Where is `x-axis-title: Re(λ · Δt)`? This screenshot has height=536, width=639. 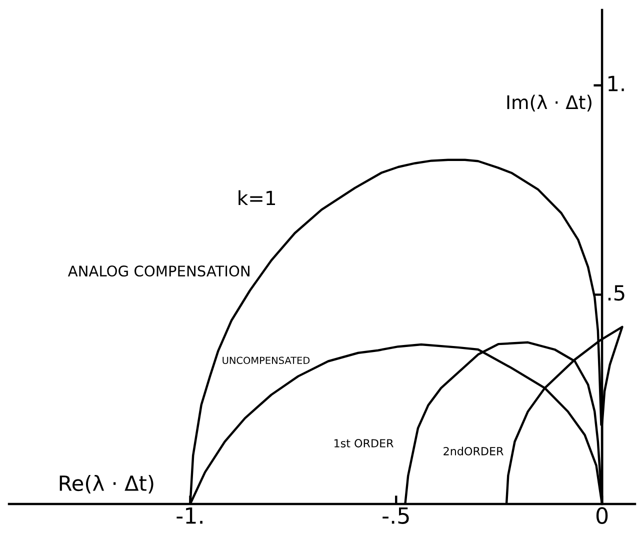 x-axis-title: Re(λ · Δt) is located at coordinates (107, 484).